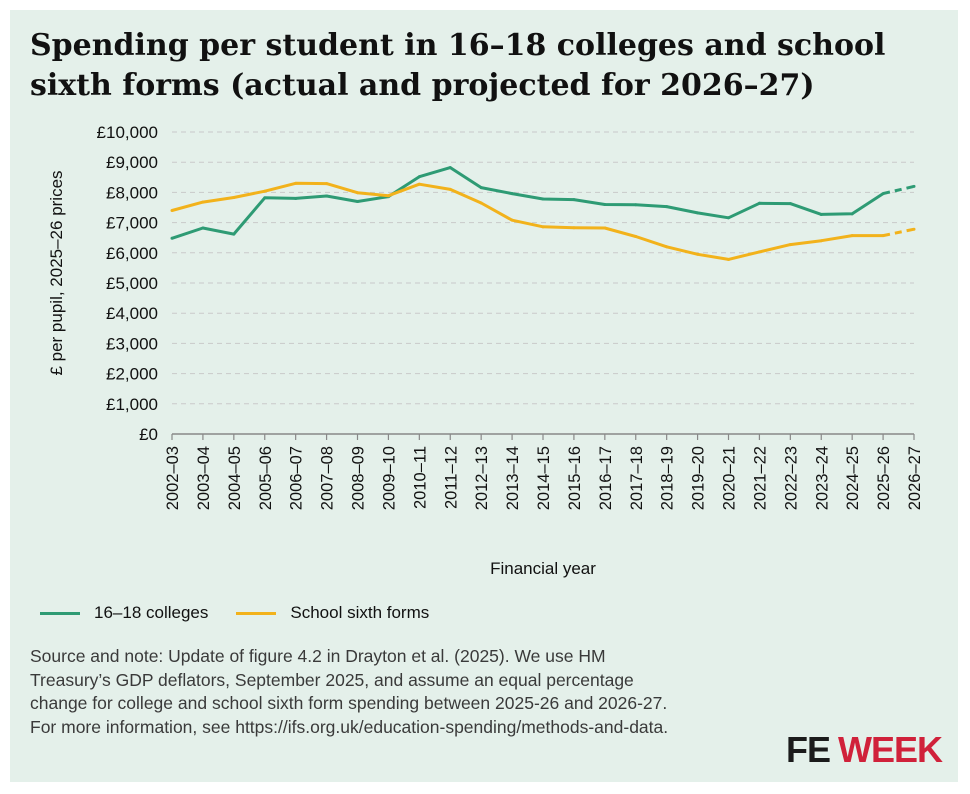 This screenshot has height=794, width=970. What do you see at coordinates (132, 313) in the screenshot?
I see `y-tick-label: £4,000` at bounding box center [132, 313].